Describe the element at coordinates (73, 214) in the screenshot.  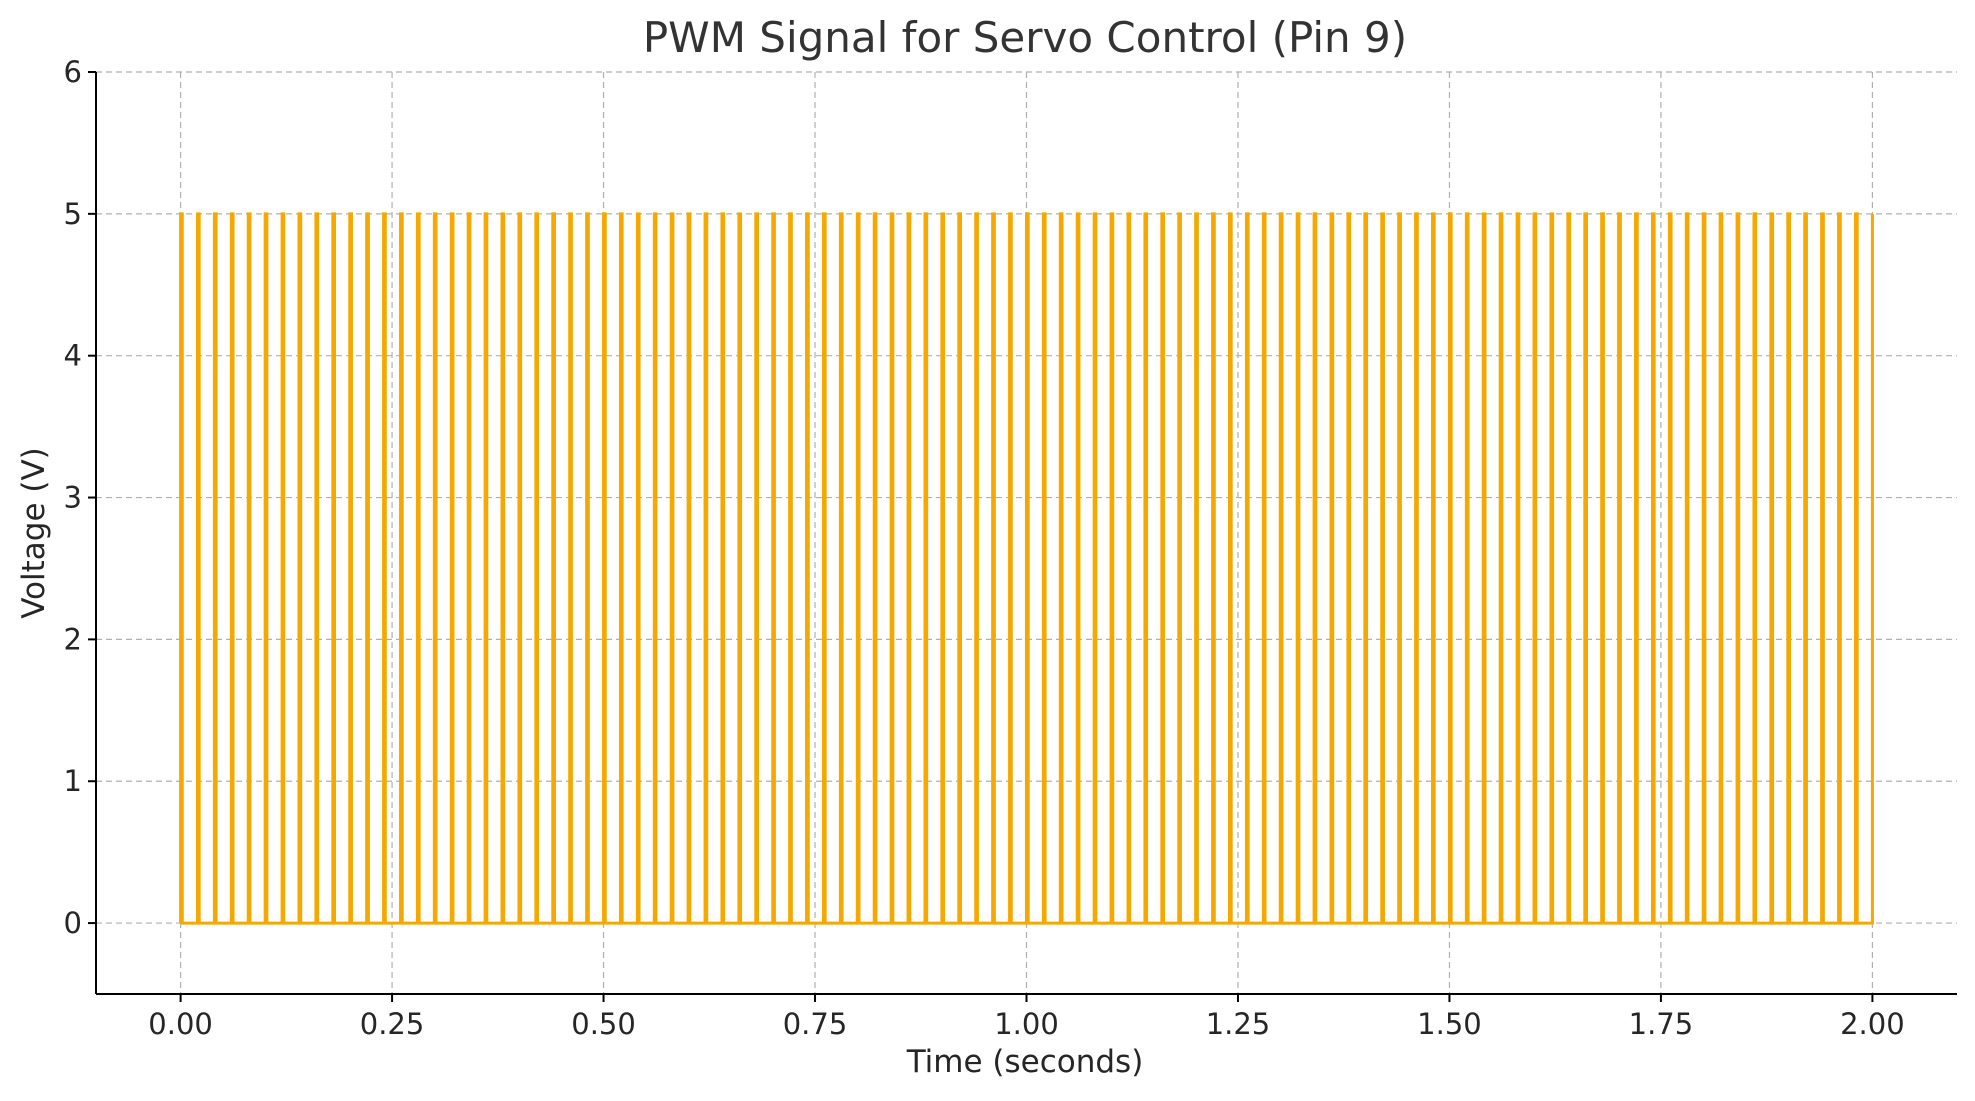
I see `y-tick-label: 5` at that location.